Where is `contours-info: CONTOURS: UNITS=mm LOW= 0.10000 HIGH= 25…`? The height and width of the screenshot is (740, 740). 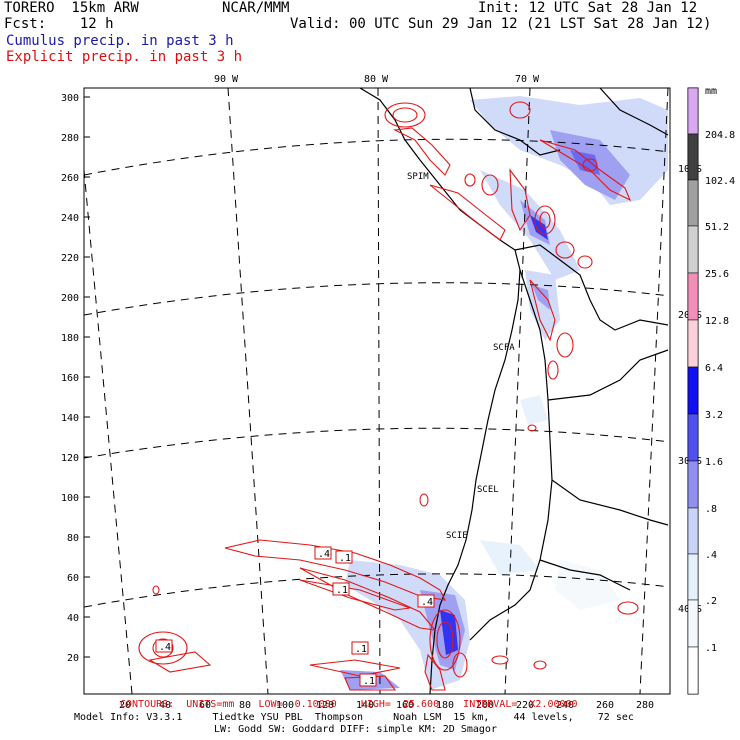
contours-info: CONTOURS: UNITS=mm LOW= 0.10000 HIGH= 25… is located at coordinates (349, 704).